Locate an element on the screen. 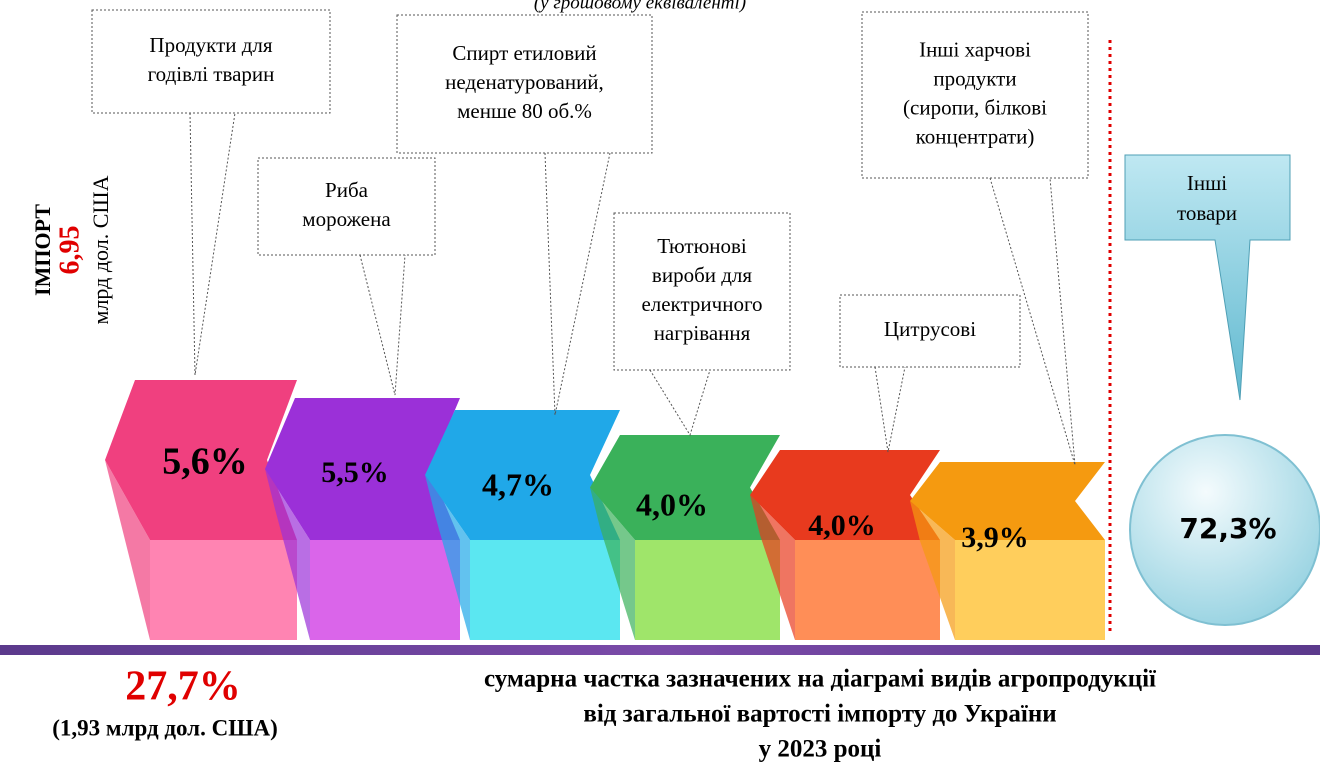 This screenshot has height=767, width=1320. callout-label: неденатурований, is located at coordinates (524, 82).